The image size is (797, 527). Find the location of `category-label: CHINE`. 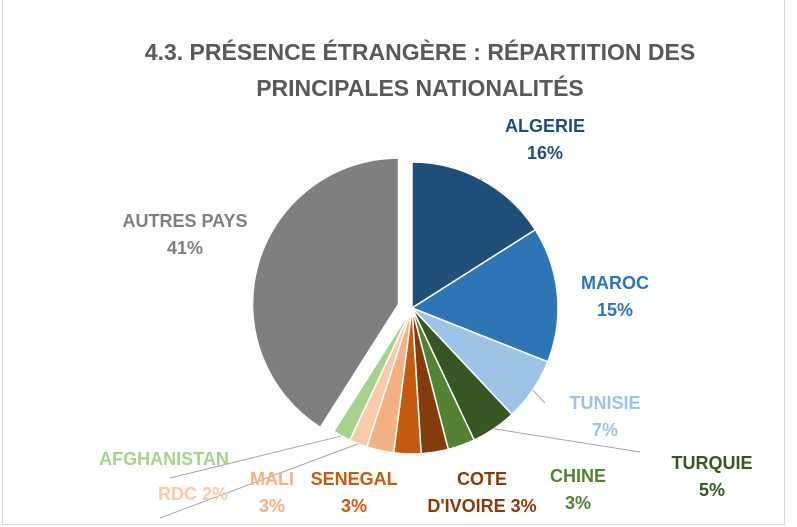

category-label: CHINE is located at coordinates (577, 476).